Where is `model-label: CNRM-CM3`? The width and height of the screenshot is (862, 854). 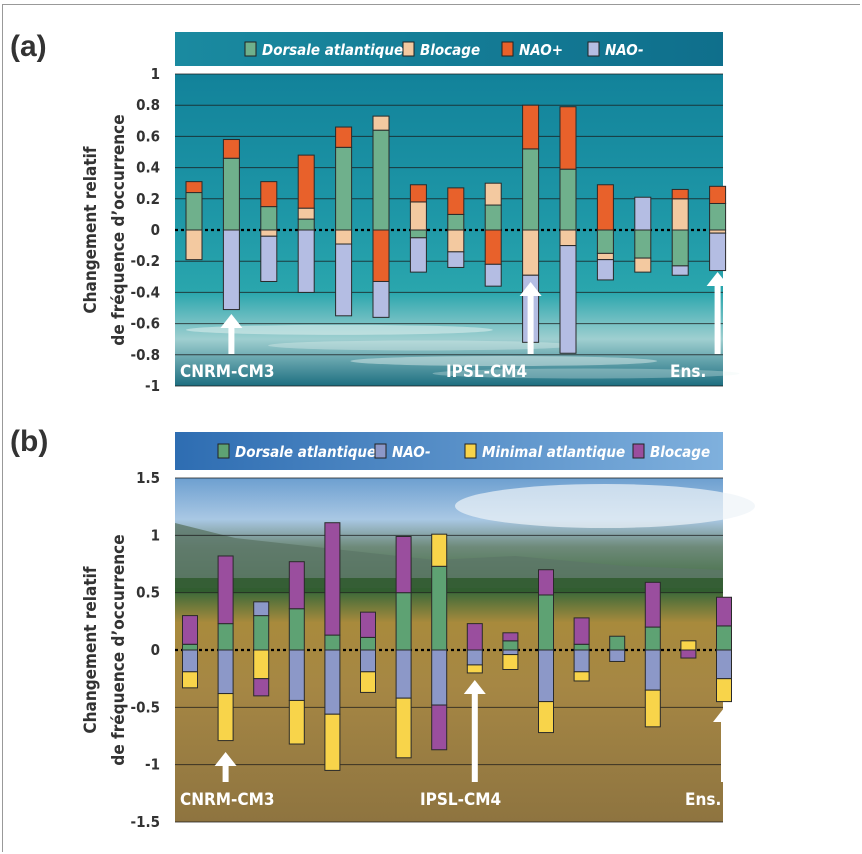
model-label: CNRM-CM3 is located at coordinates (227, 372).